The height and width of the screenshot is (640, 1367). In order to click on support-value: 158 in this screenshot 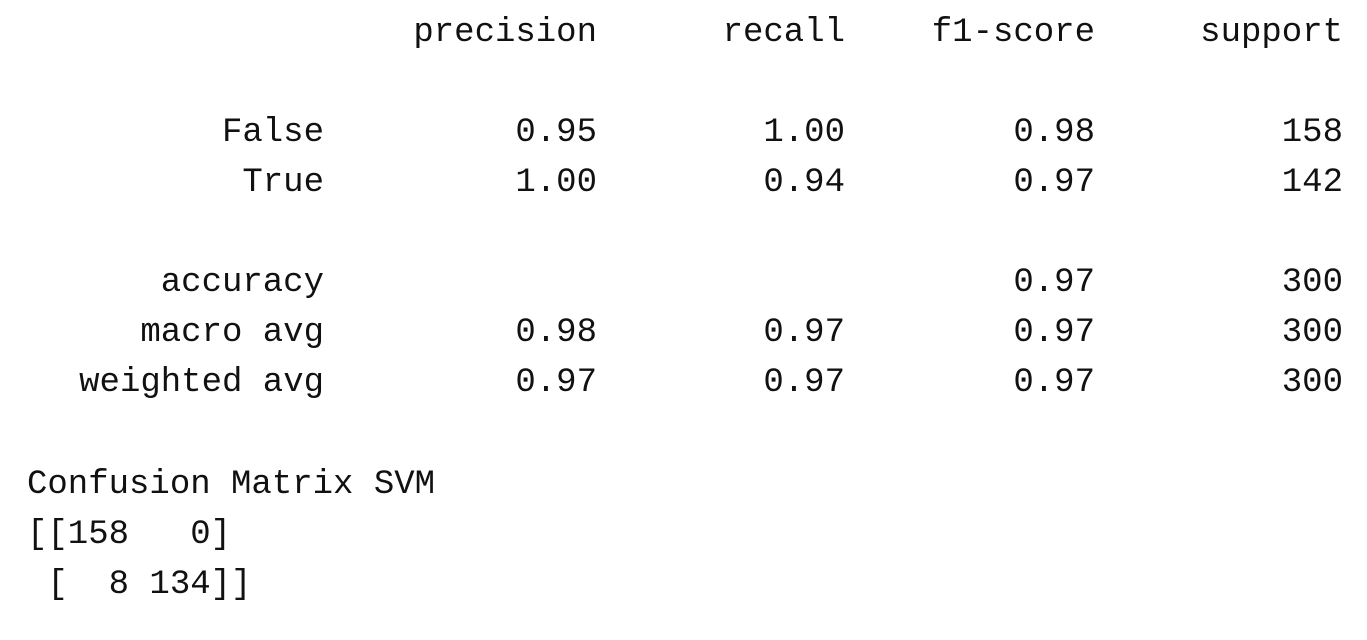, I will do `click(1312, 133)`.